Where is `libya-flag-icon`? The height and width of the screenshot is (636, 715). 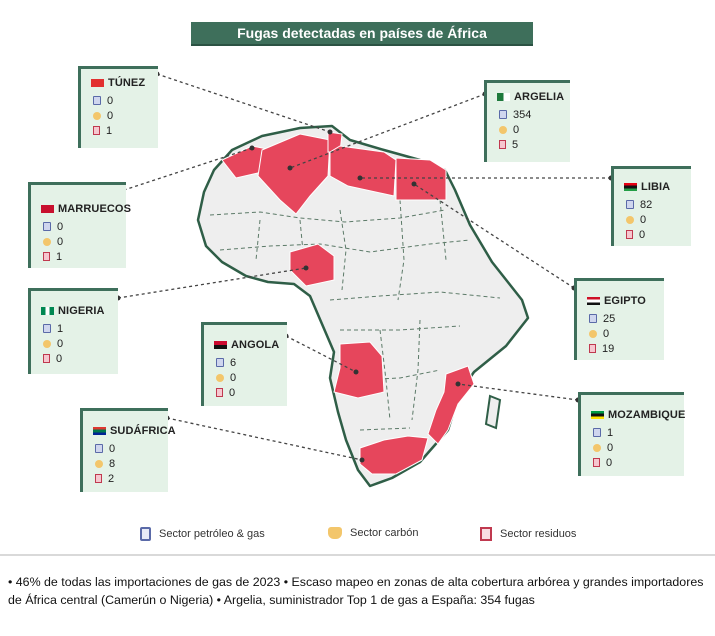 libya-flag-icon is located at coordinates (630, 187).